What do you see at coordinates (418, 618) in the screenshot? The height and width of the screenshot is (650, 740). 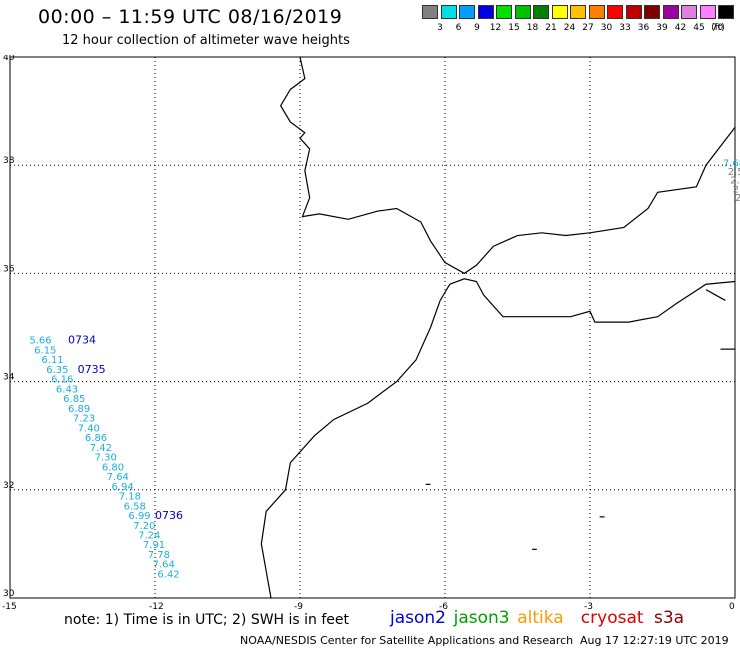 I see `satellite-name: jason2` at bounding box center [418, 618].